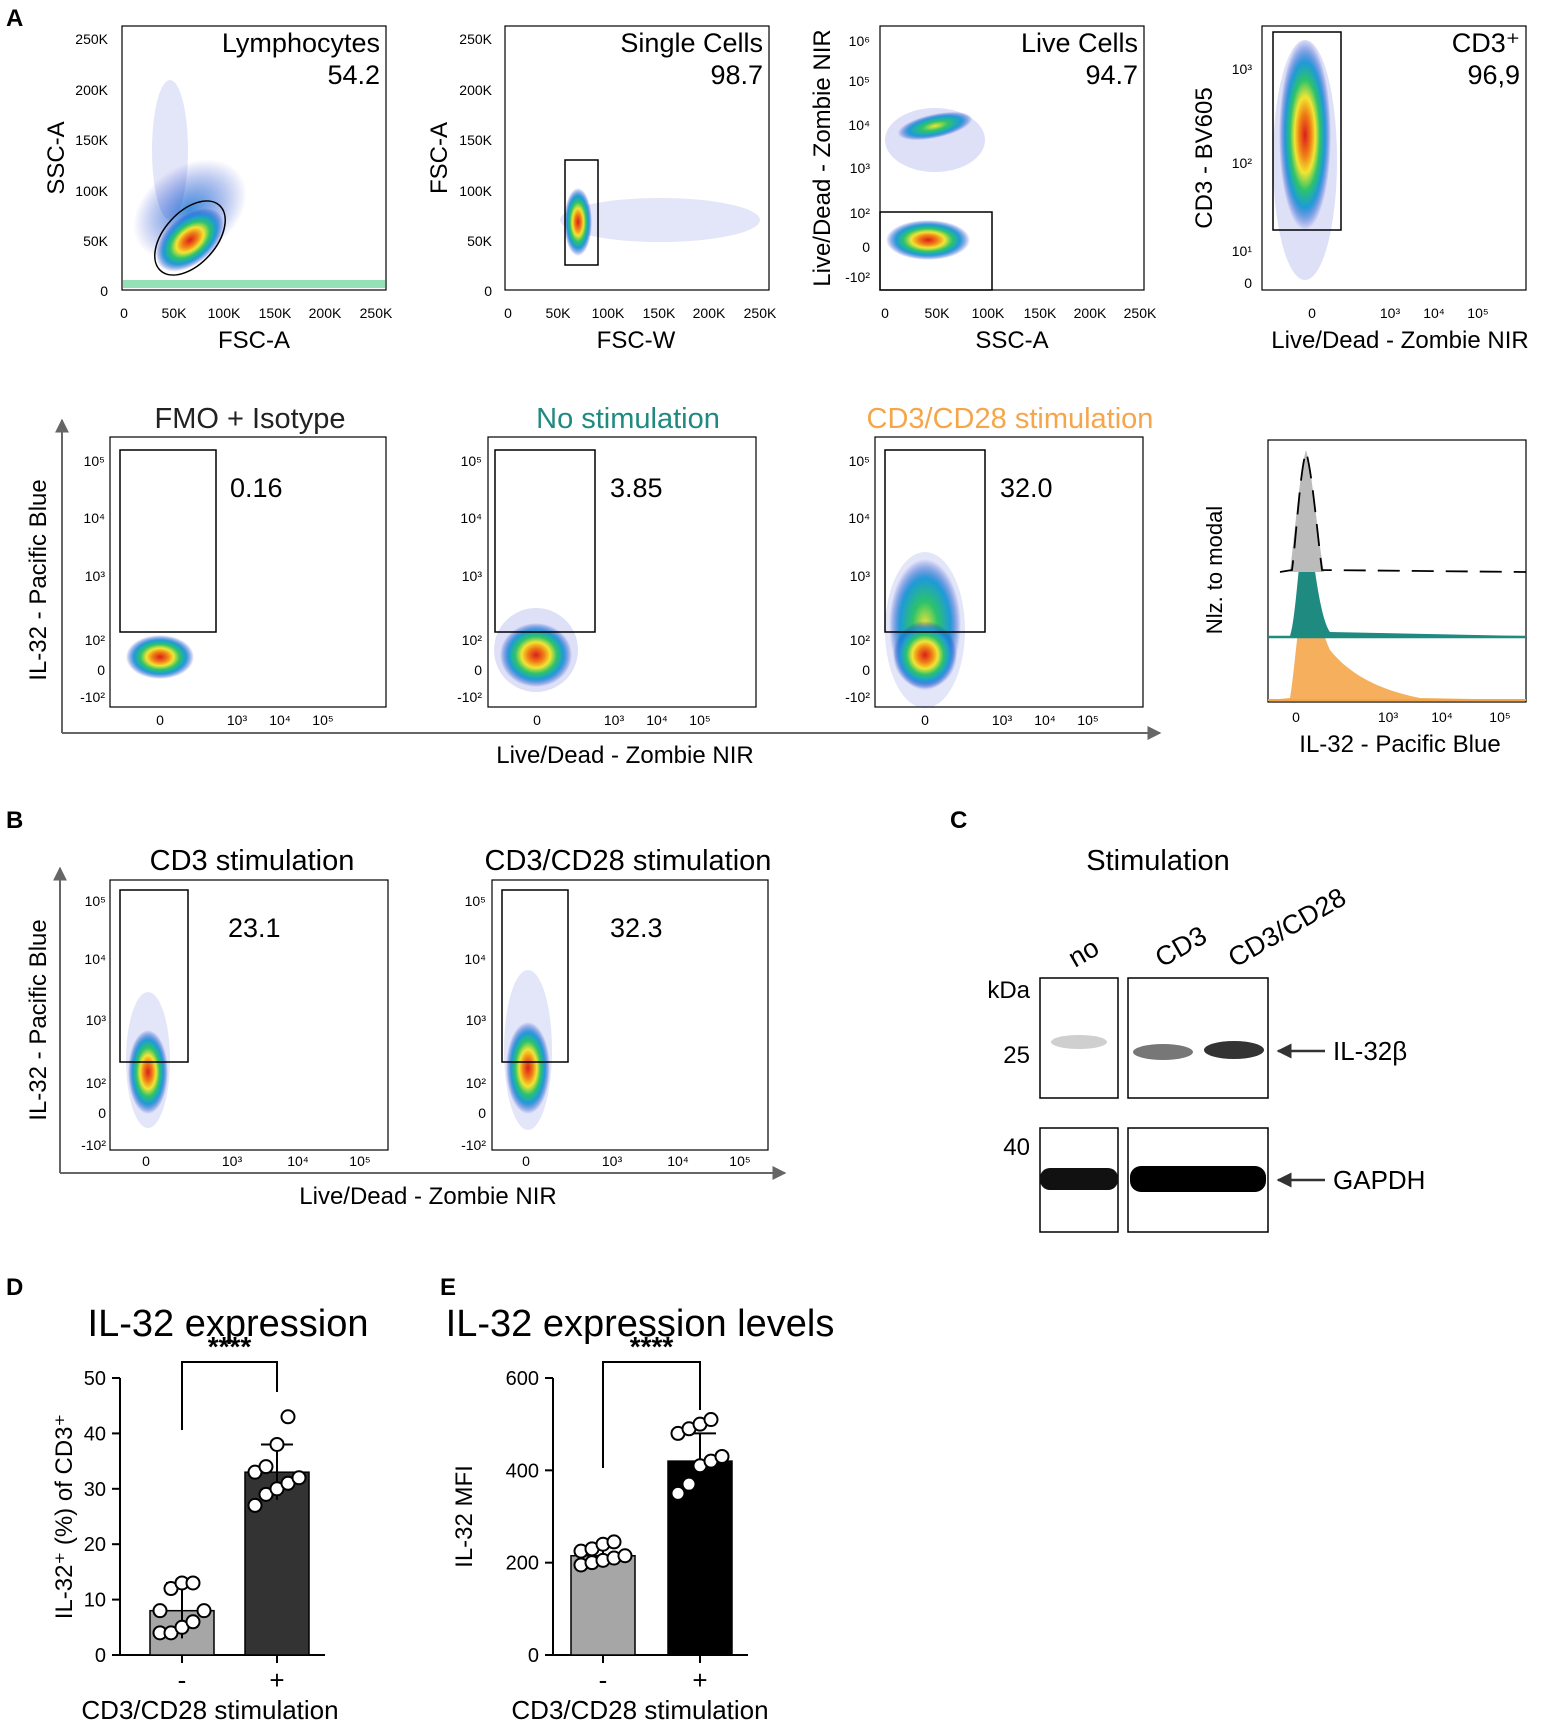 The image size is (1551, 1730). I want to click on gate-value: 94.7, so click(1111, 75).